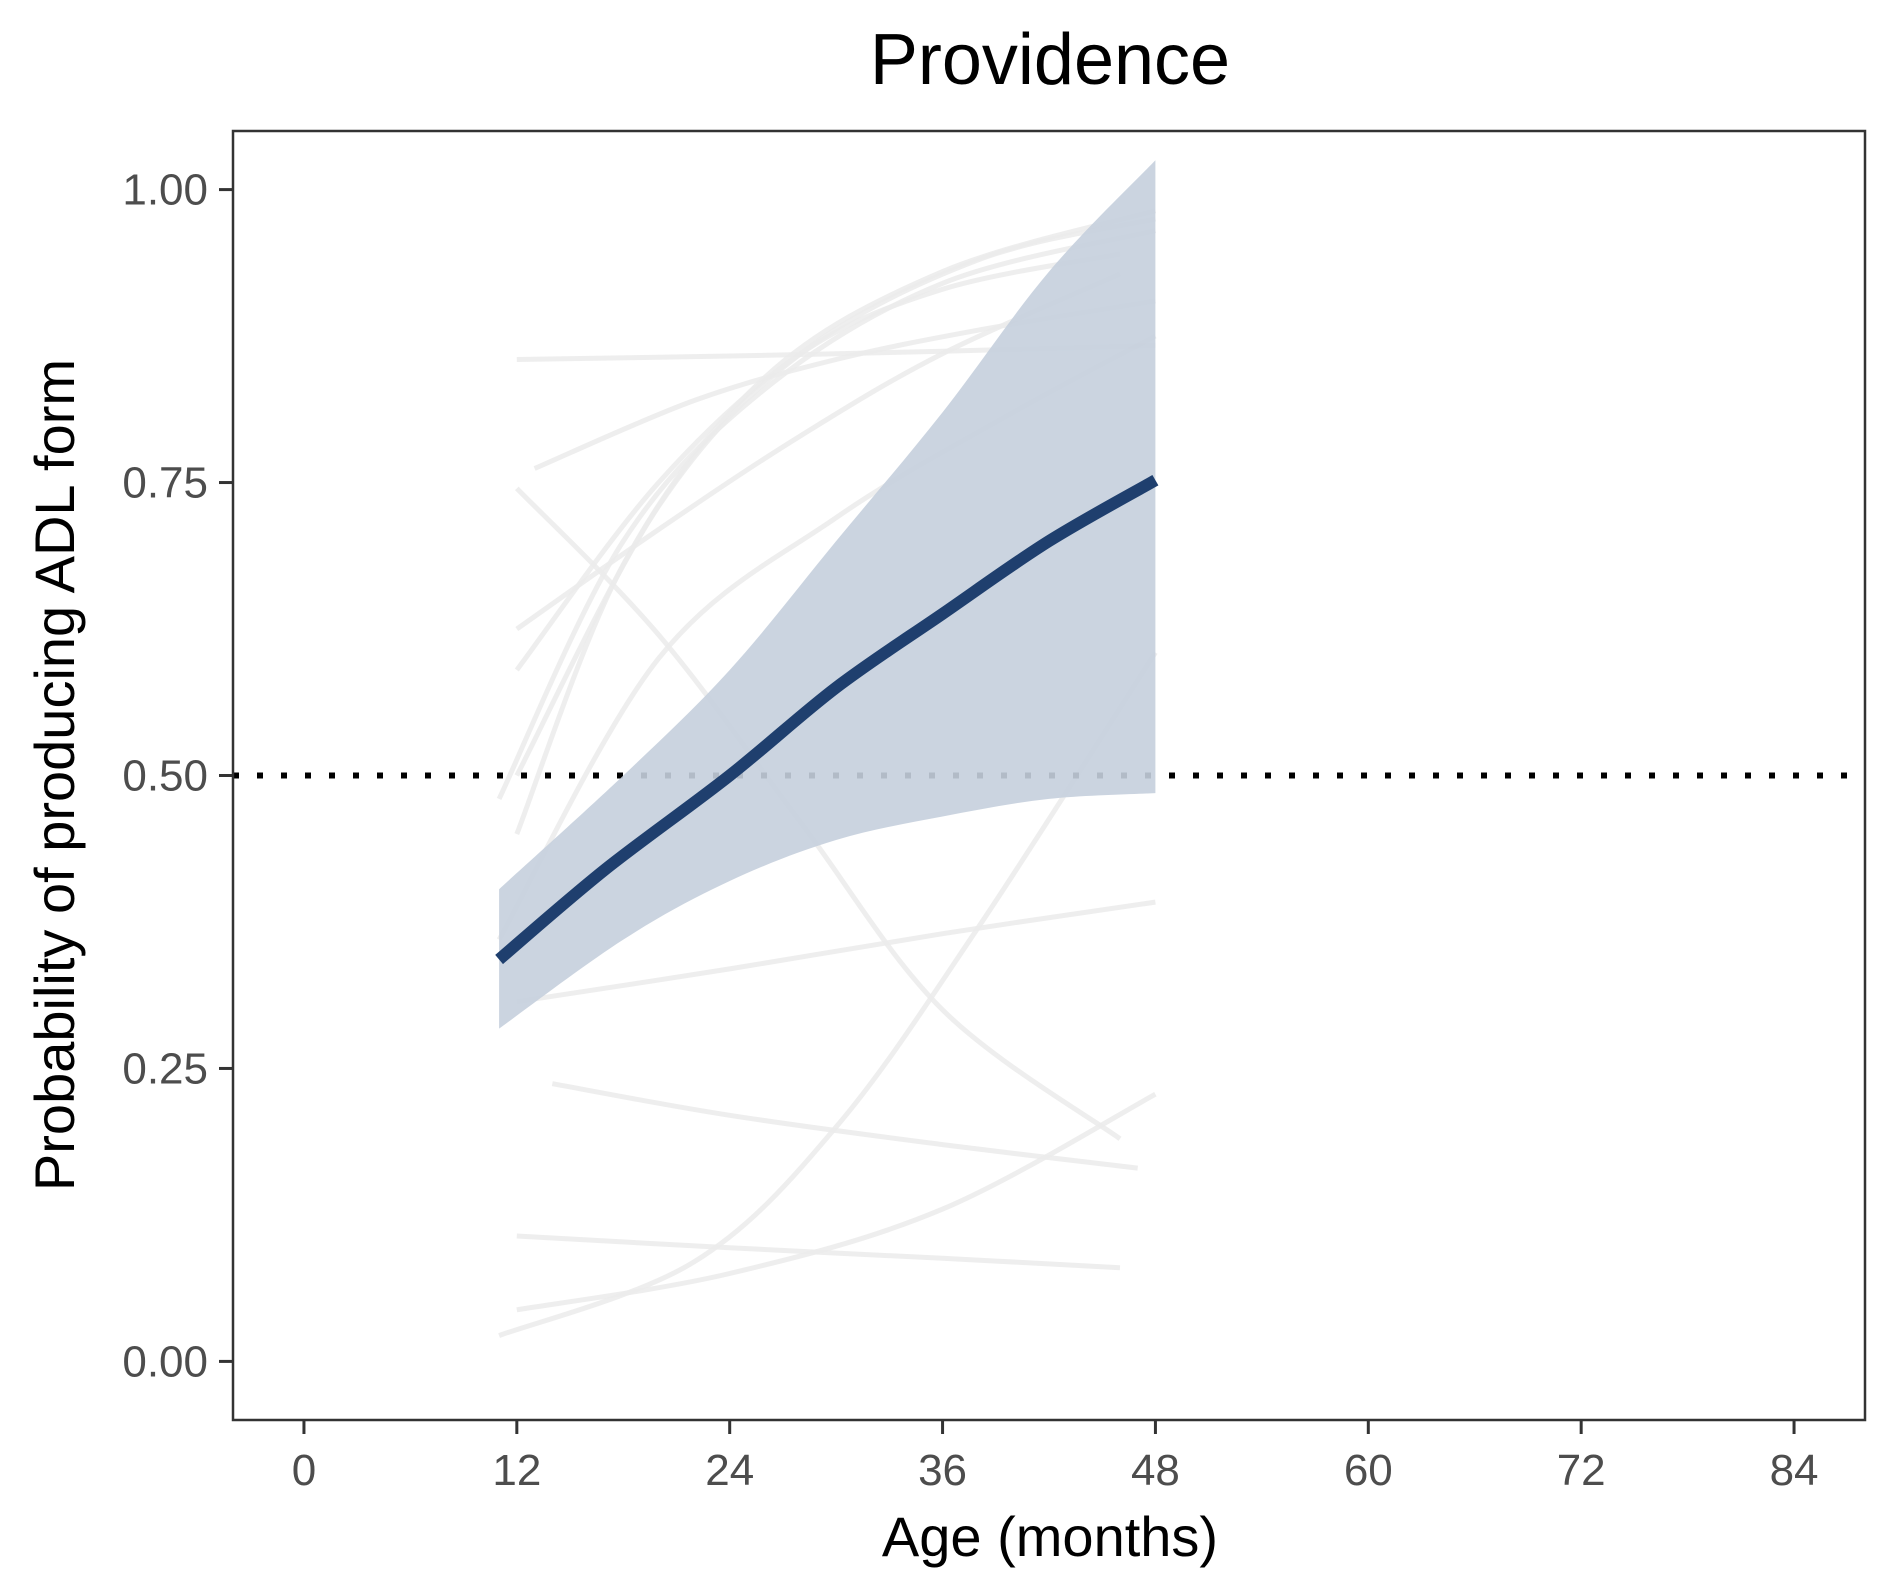 The image size is (1891, 1595). What do you see at coordinates (165, 776) in the screenshot?
I see `y-tick-label: 0.50` at bounding box center [165, 776].